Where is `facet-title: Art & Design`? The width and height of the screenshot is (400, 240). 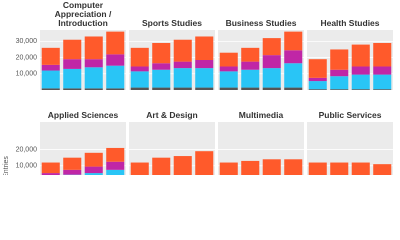 facet-title: Art & Design is located at coordinates (172, 115).